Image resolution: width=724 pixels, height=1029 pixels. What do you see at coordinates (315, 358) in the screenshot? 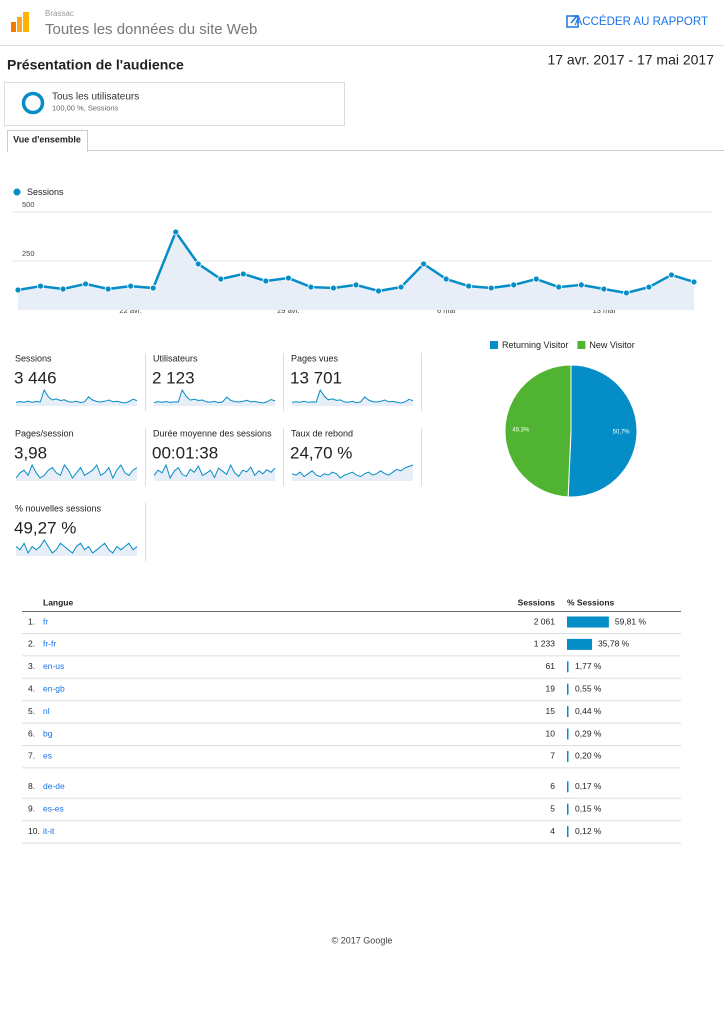
I see `metric-label: Pages vues` at bounding box center [315, 358].